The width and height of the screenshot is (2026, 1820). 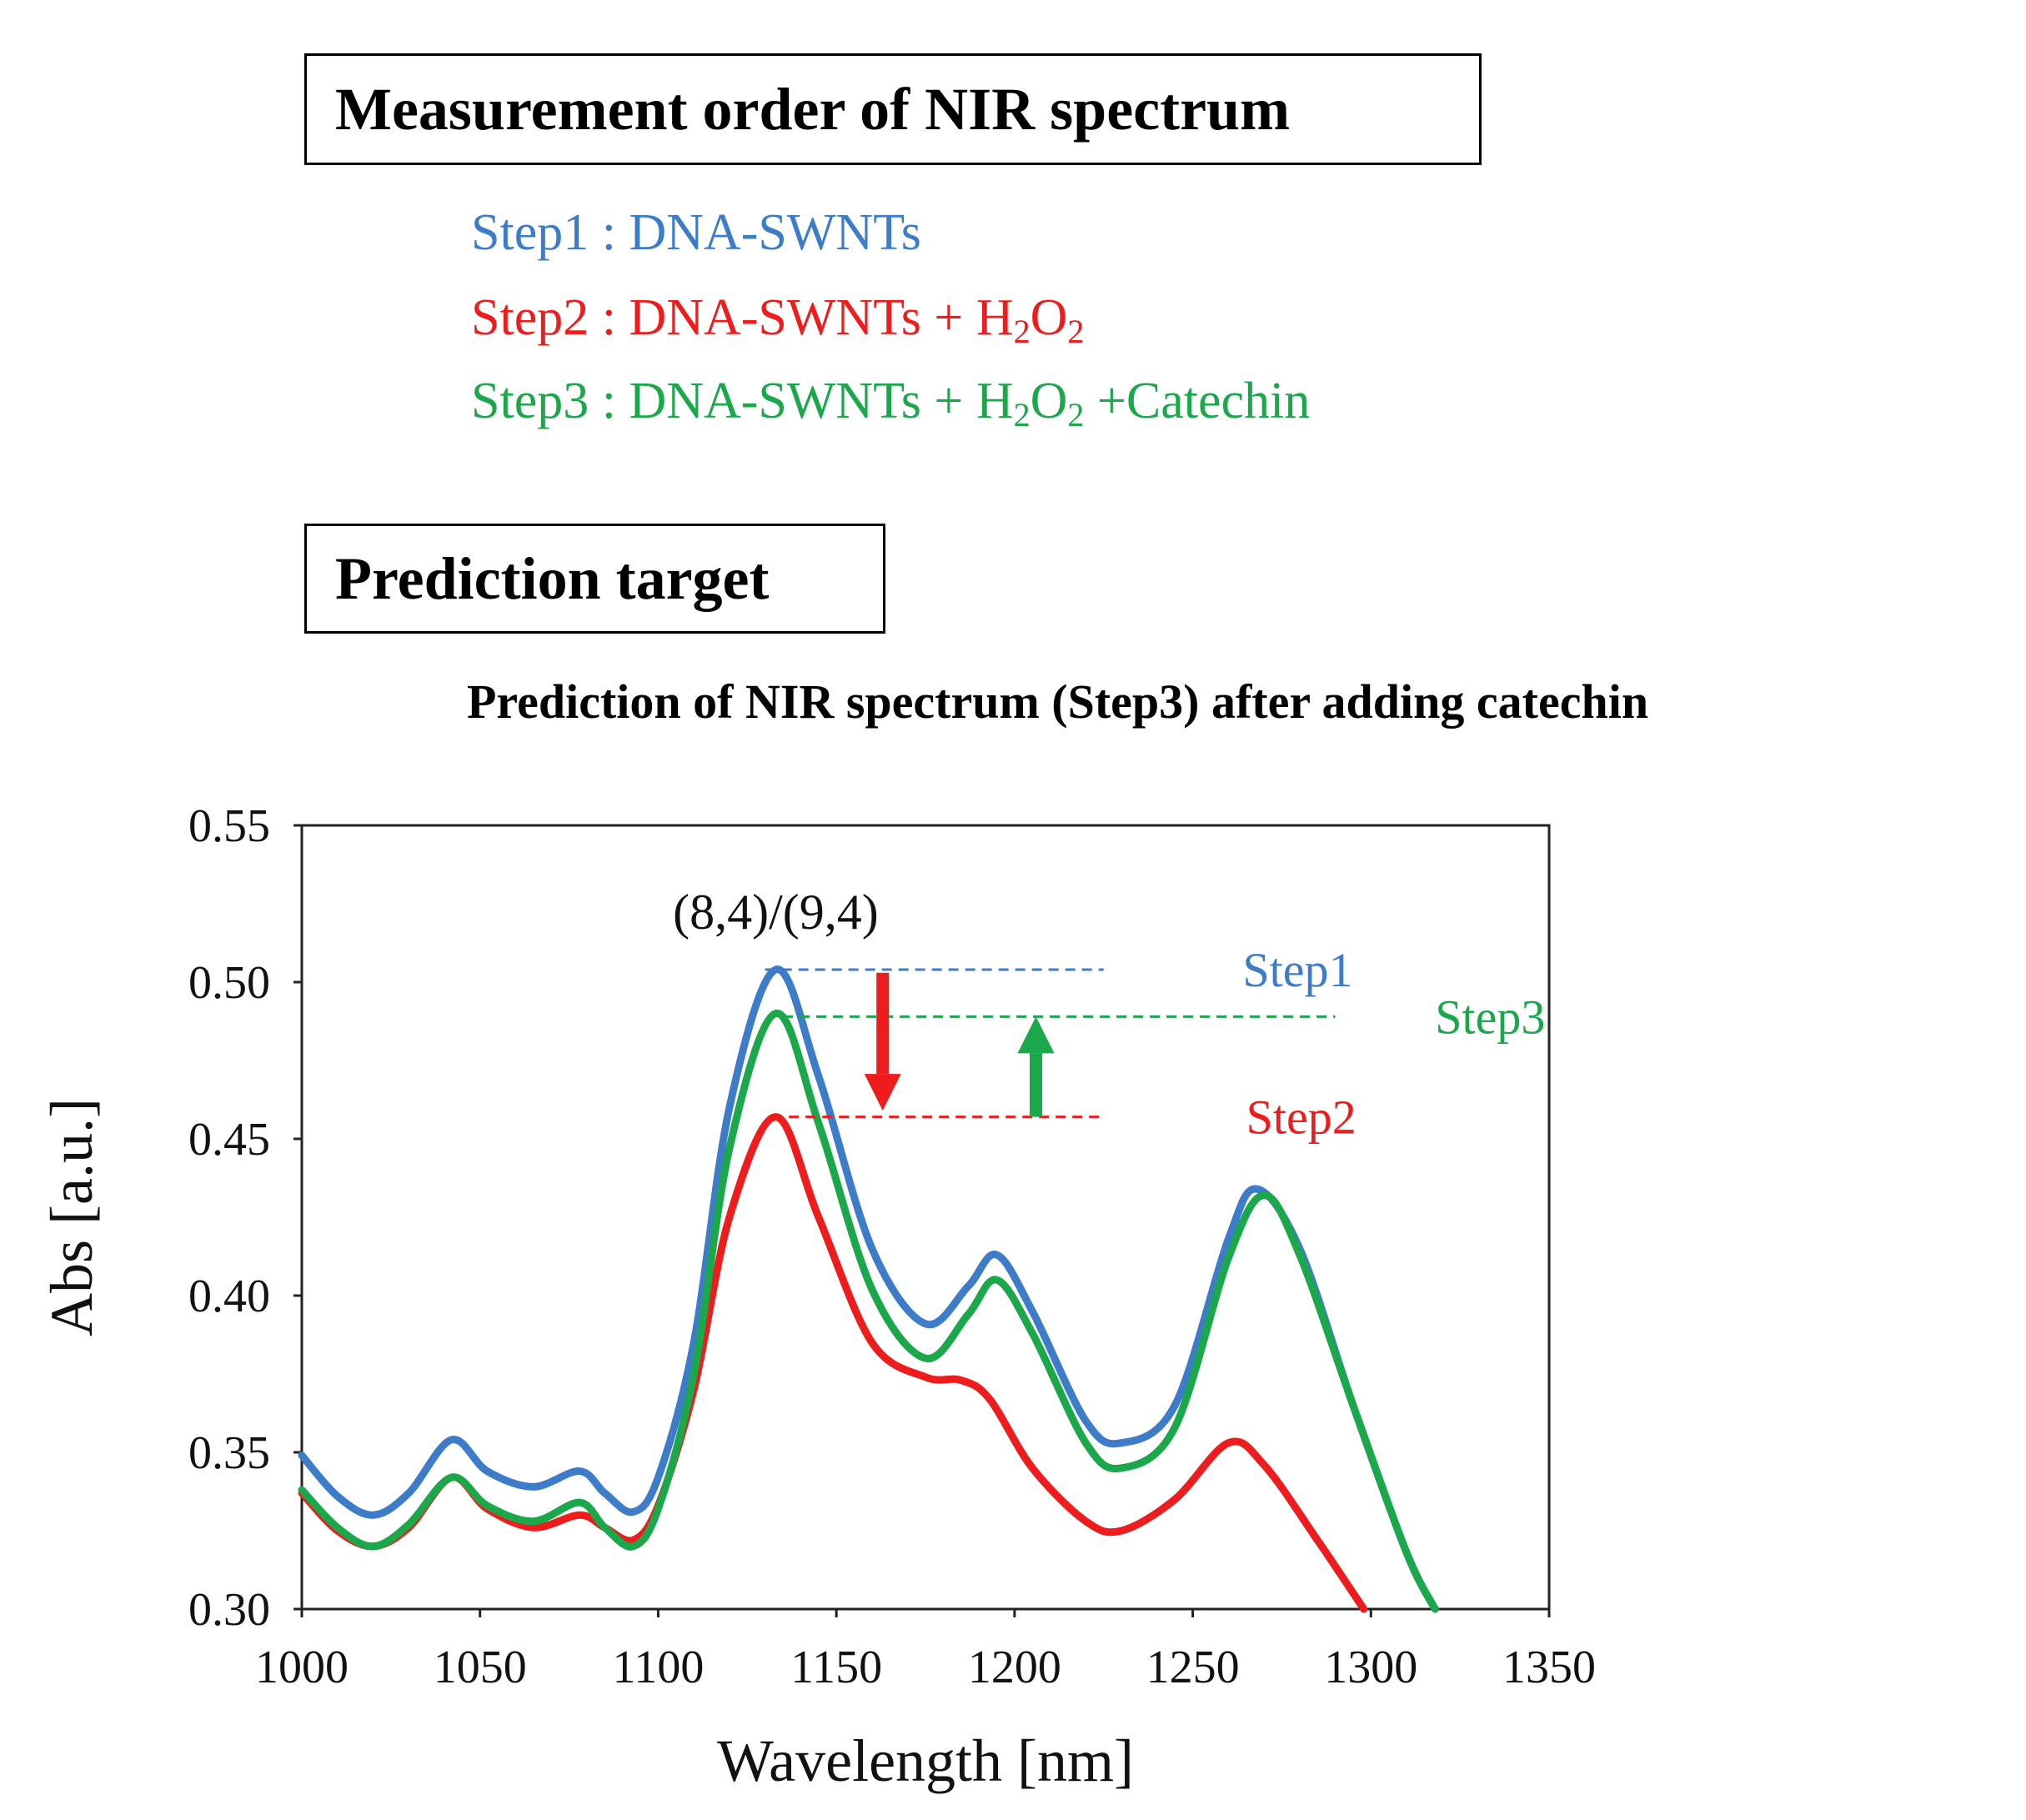 What do you see at coordinates (1022, 415) in the screenshot?
I see `step3-sub-h2: 2` at bounding box center [1022, 415].